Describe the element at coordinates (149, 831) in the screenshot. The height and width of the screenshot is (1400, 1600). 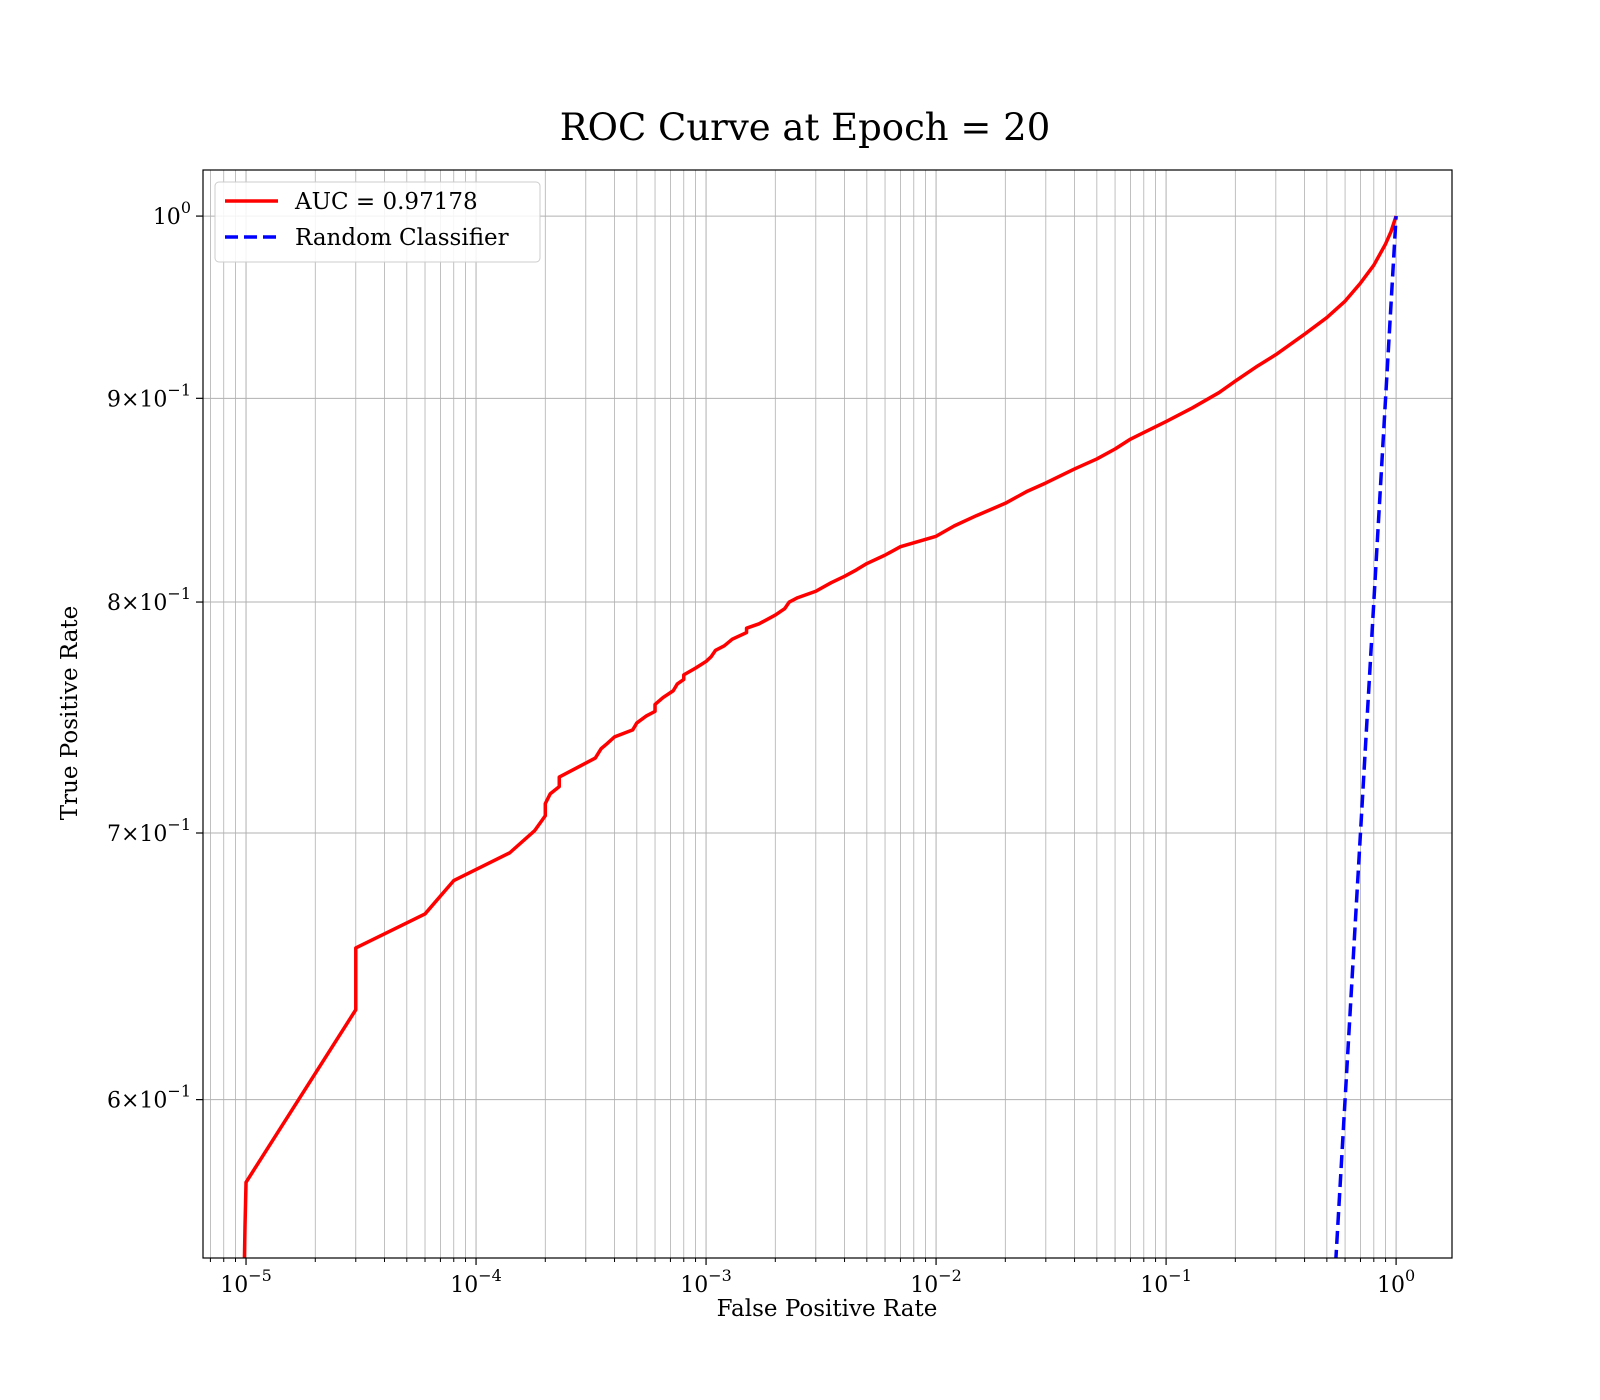
I see `y-tick-label: 7×10⁻¹` at that location.